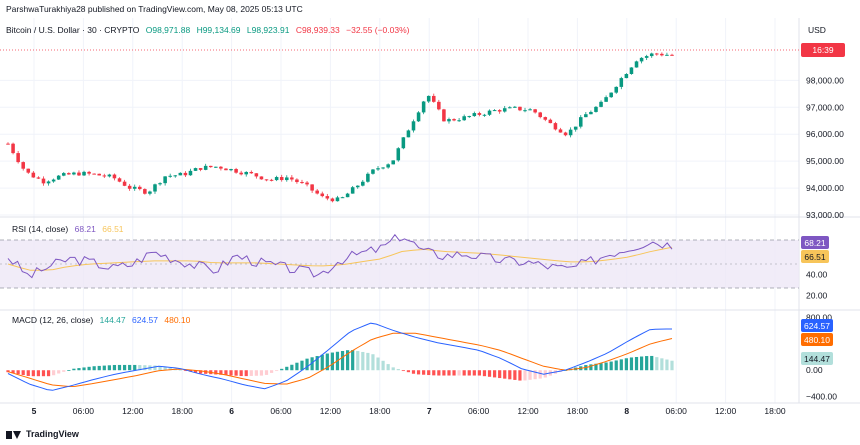  What do you see at coordinates (429, 411) in the screenshot?
I see `time-tick-label: 7` at bounding box center [429, 411].